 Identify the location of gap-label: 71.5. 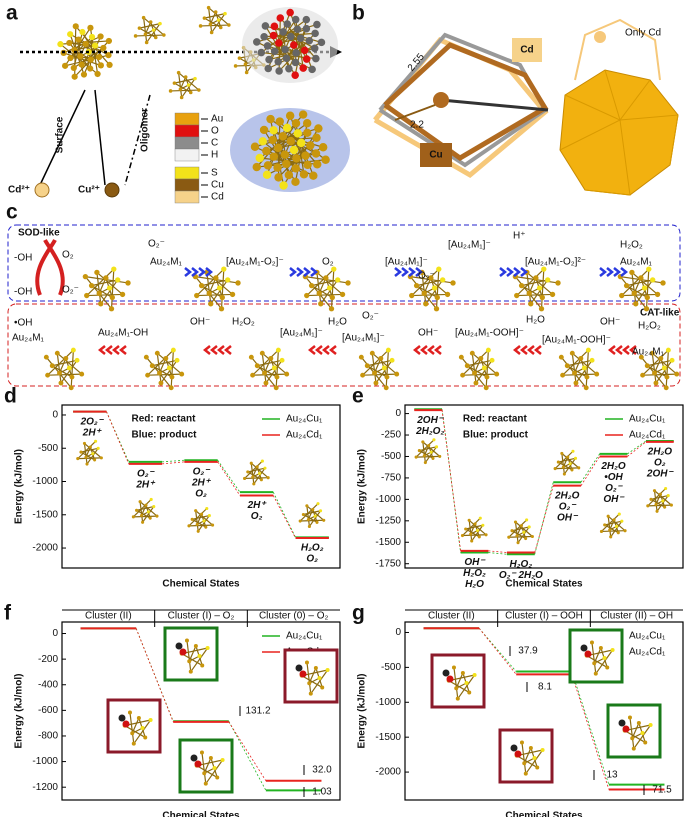
(662, 790).